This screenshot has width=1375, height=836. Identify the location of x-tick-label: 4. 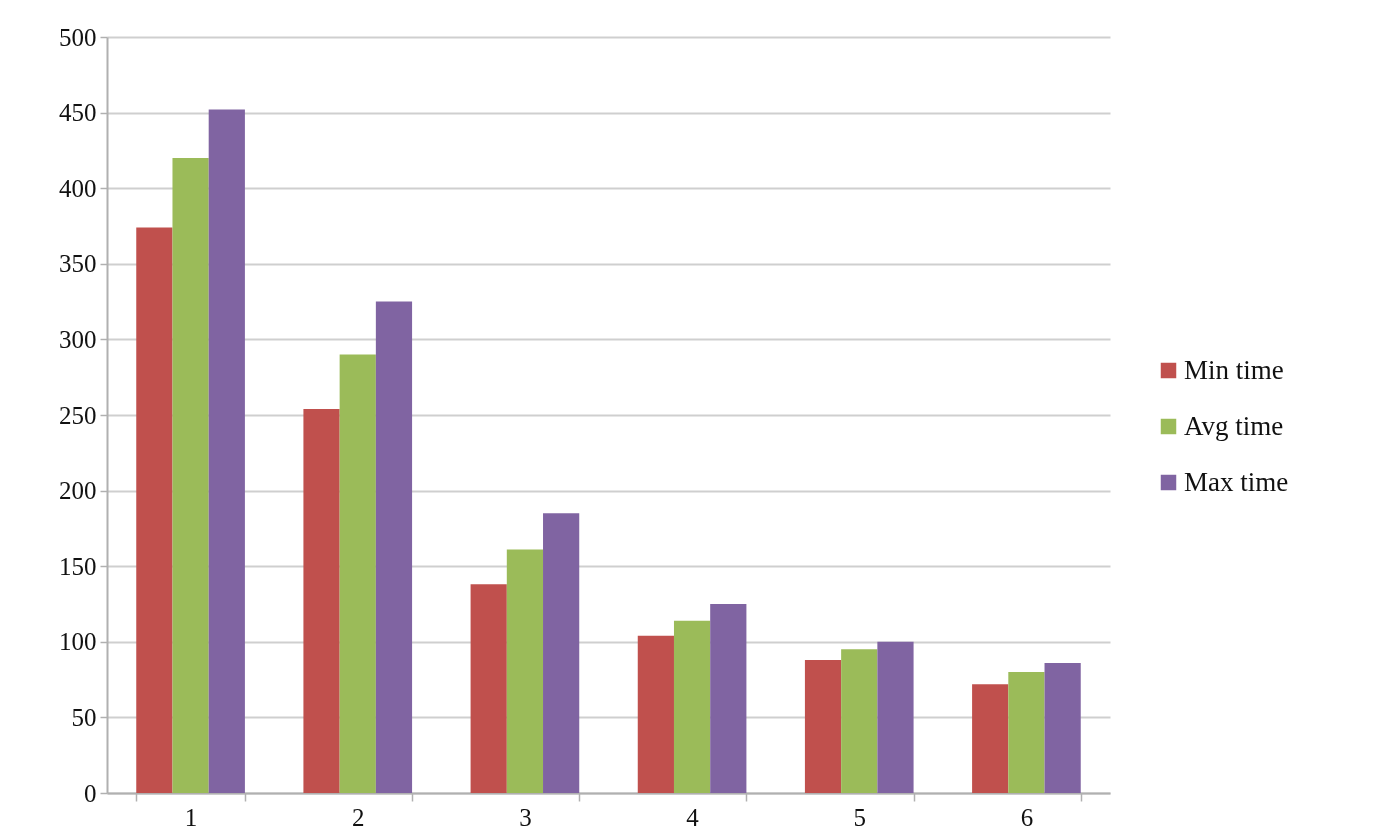
(693, 817).